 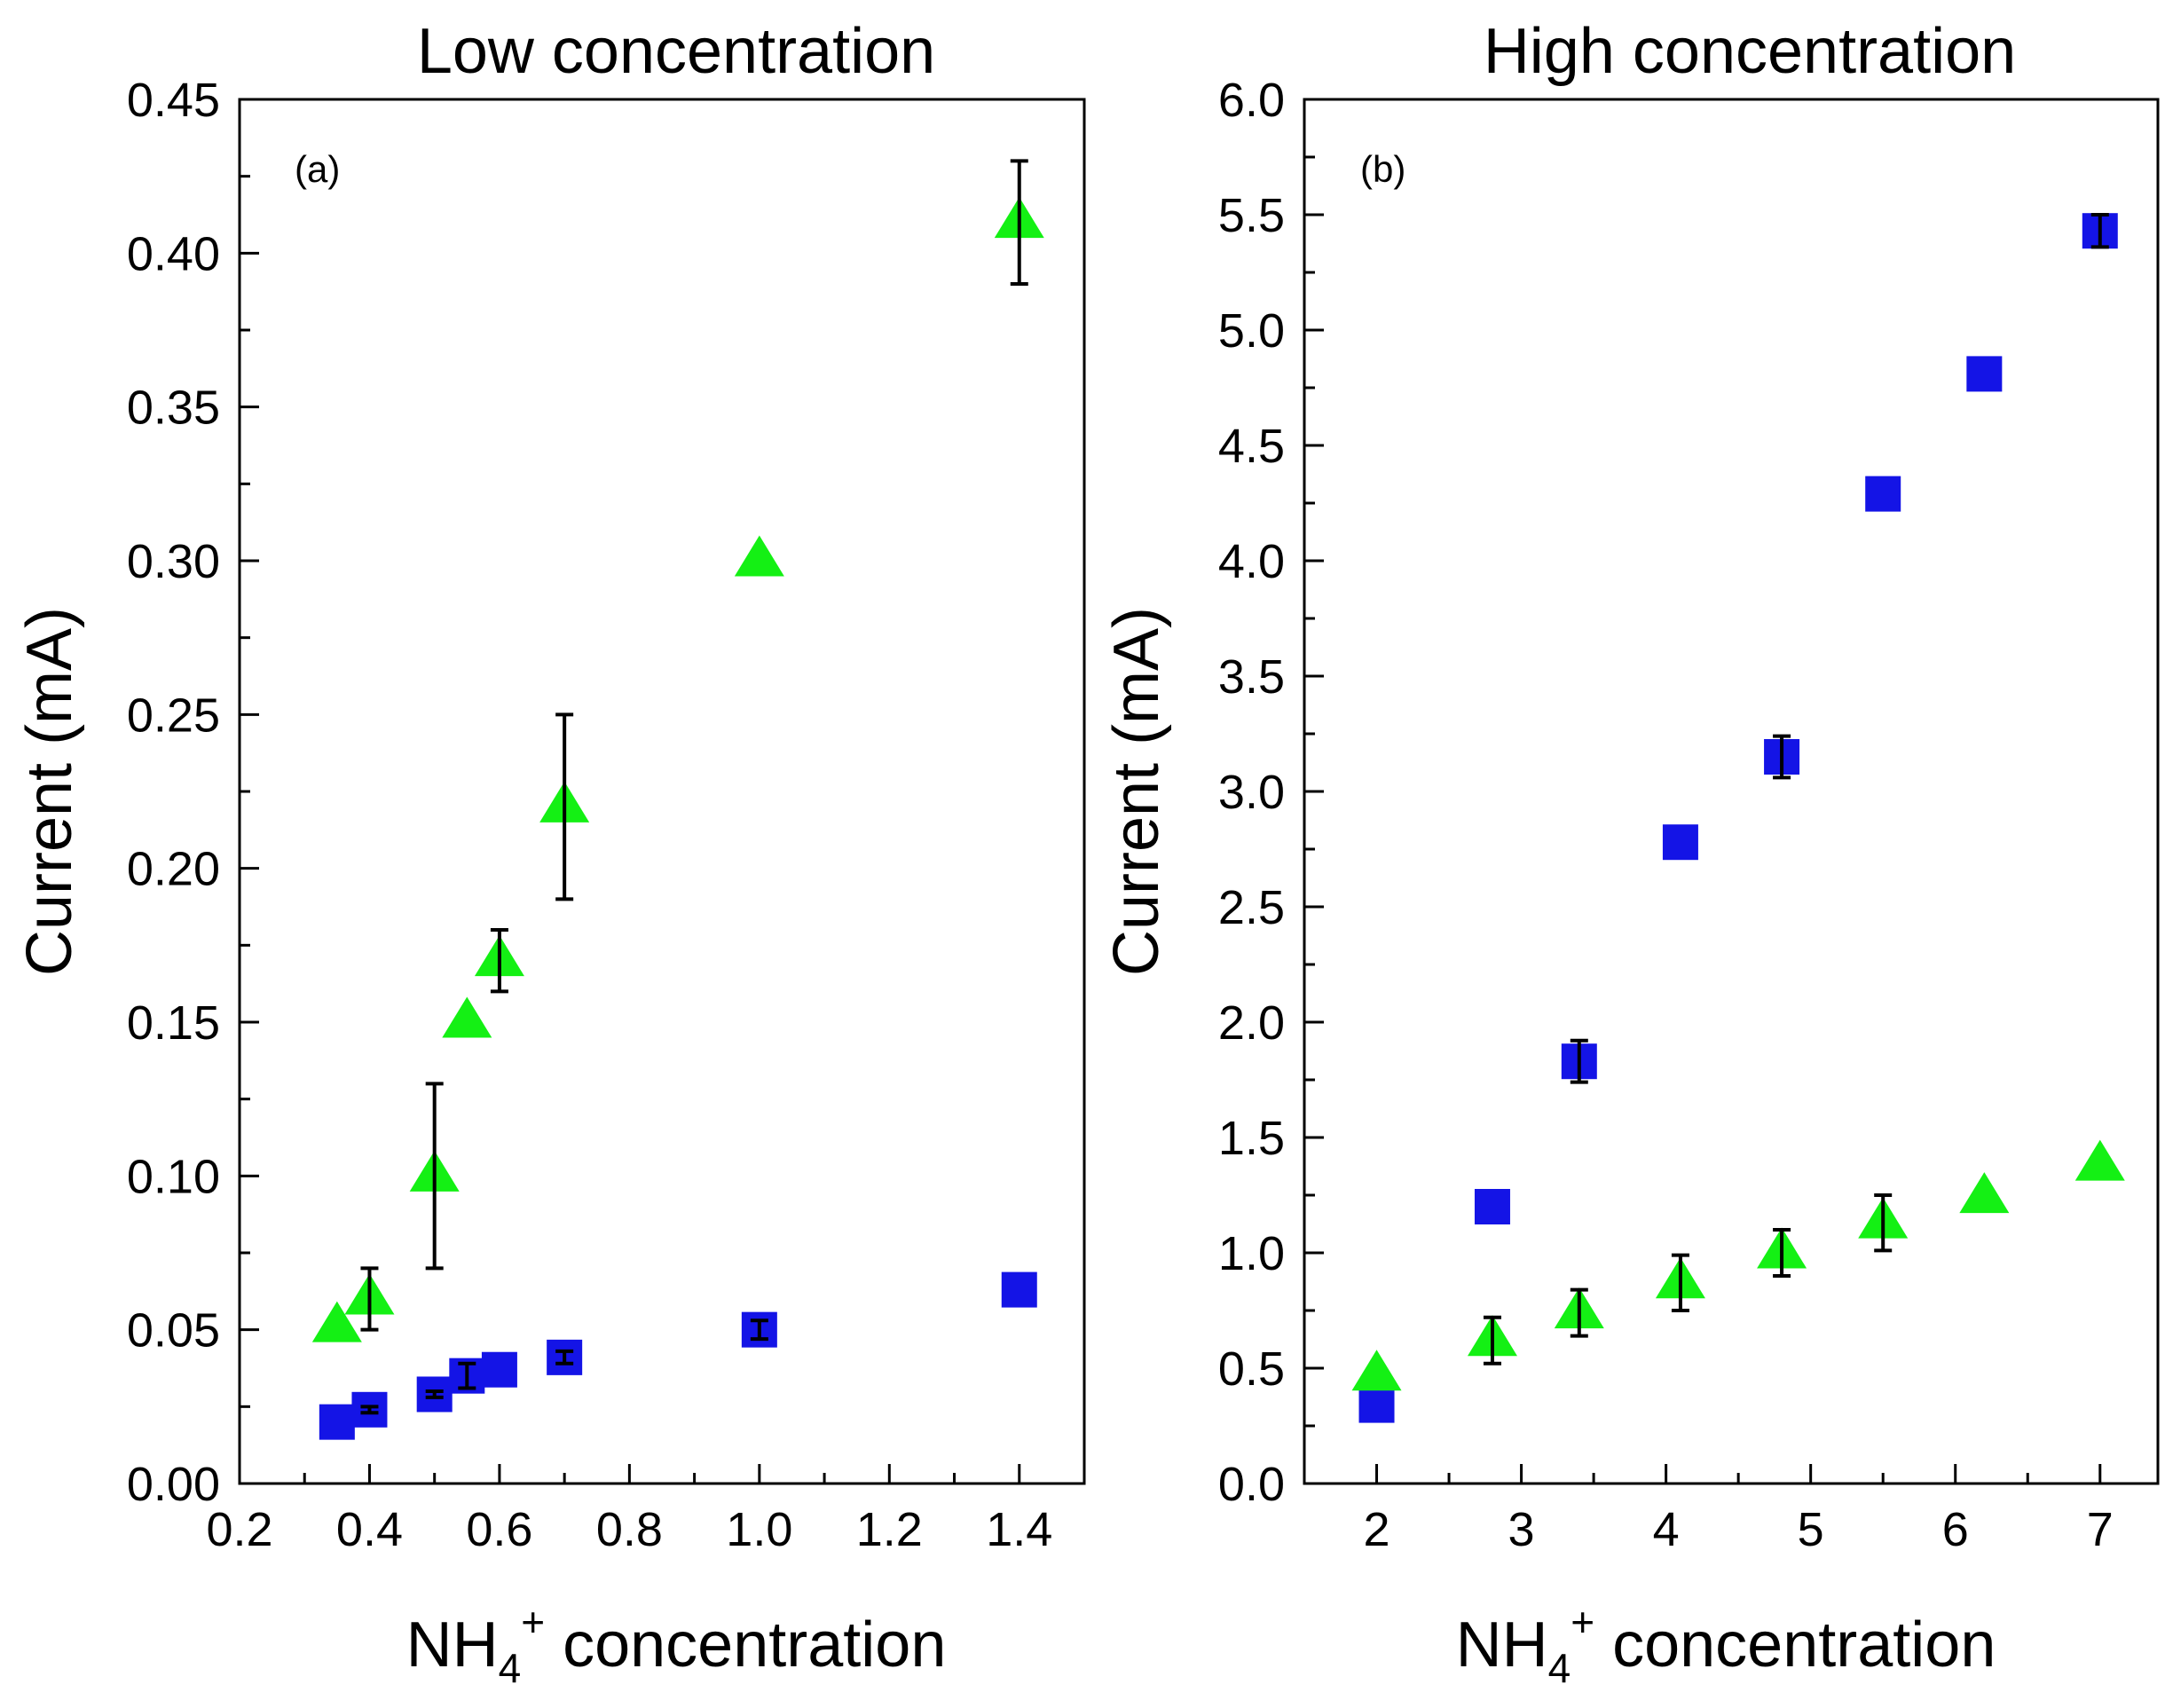 I want to click on panel-b-x-tick-label: 4, so click(x=1666, y=1529).